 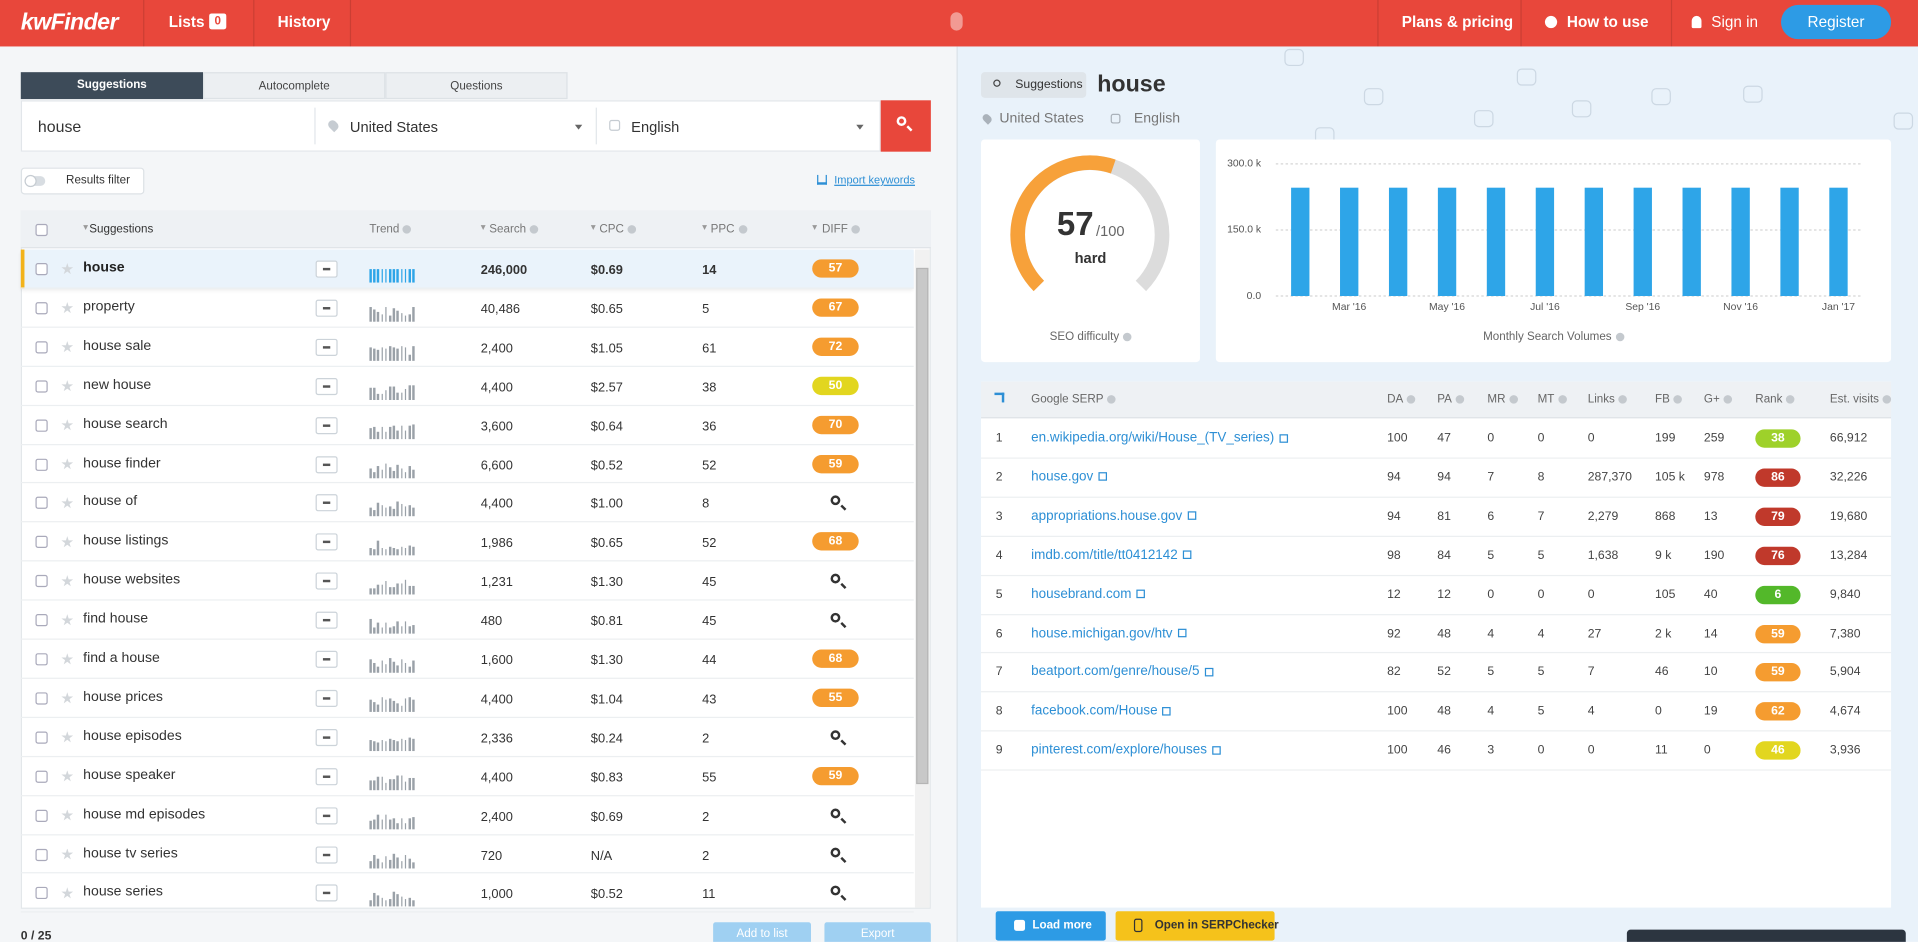 What do you see at coordinates (109, 307) in the screenshot?
I see `keyword: property` at bounding box center [109, 307].